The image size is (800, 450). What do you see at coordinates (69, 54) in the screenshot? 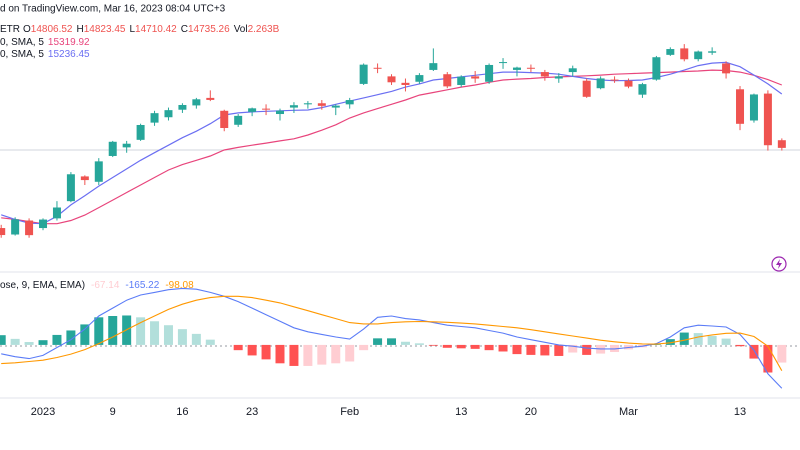
I see `sma-value: 15236.45` at bounding box center [69, 54].